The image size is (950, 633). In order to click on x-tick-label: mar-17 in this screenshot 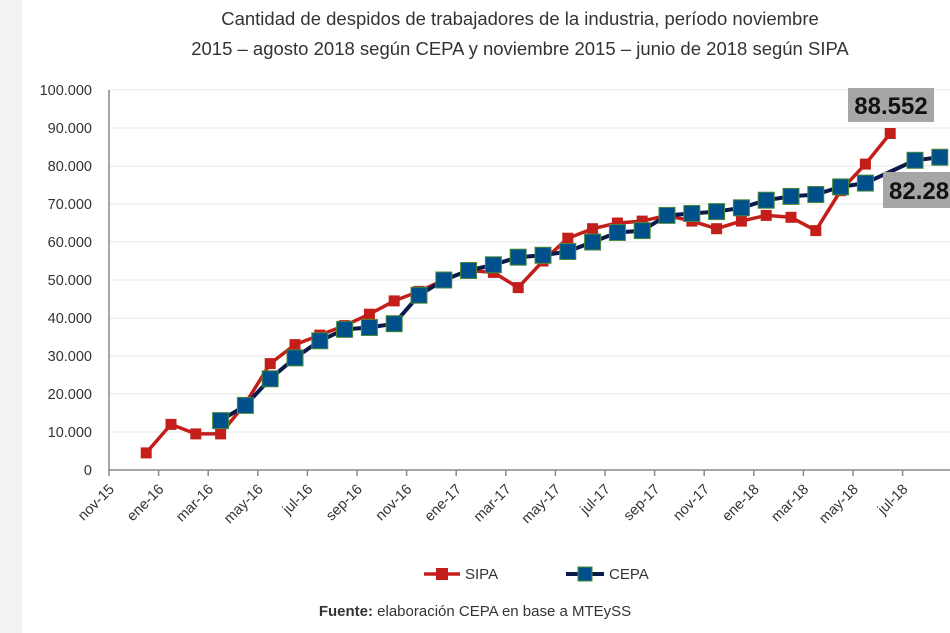, I will do `click(493, 504)`.